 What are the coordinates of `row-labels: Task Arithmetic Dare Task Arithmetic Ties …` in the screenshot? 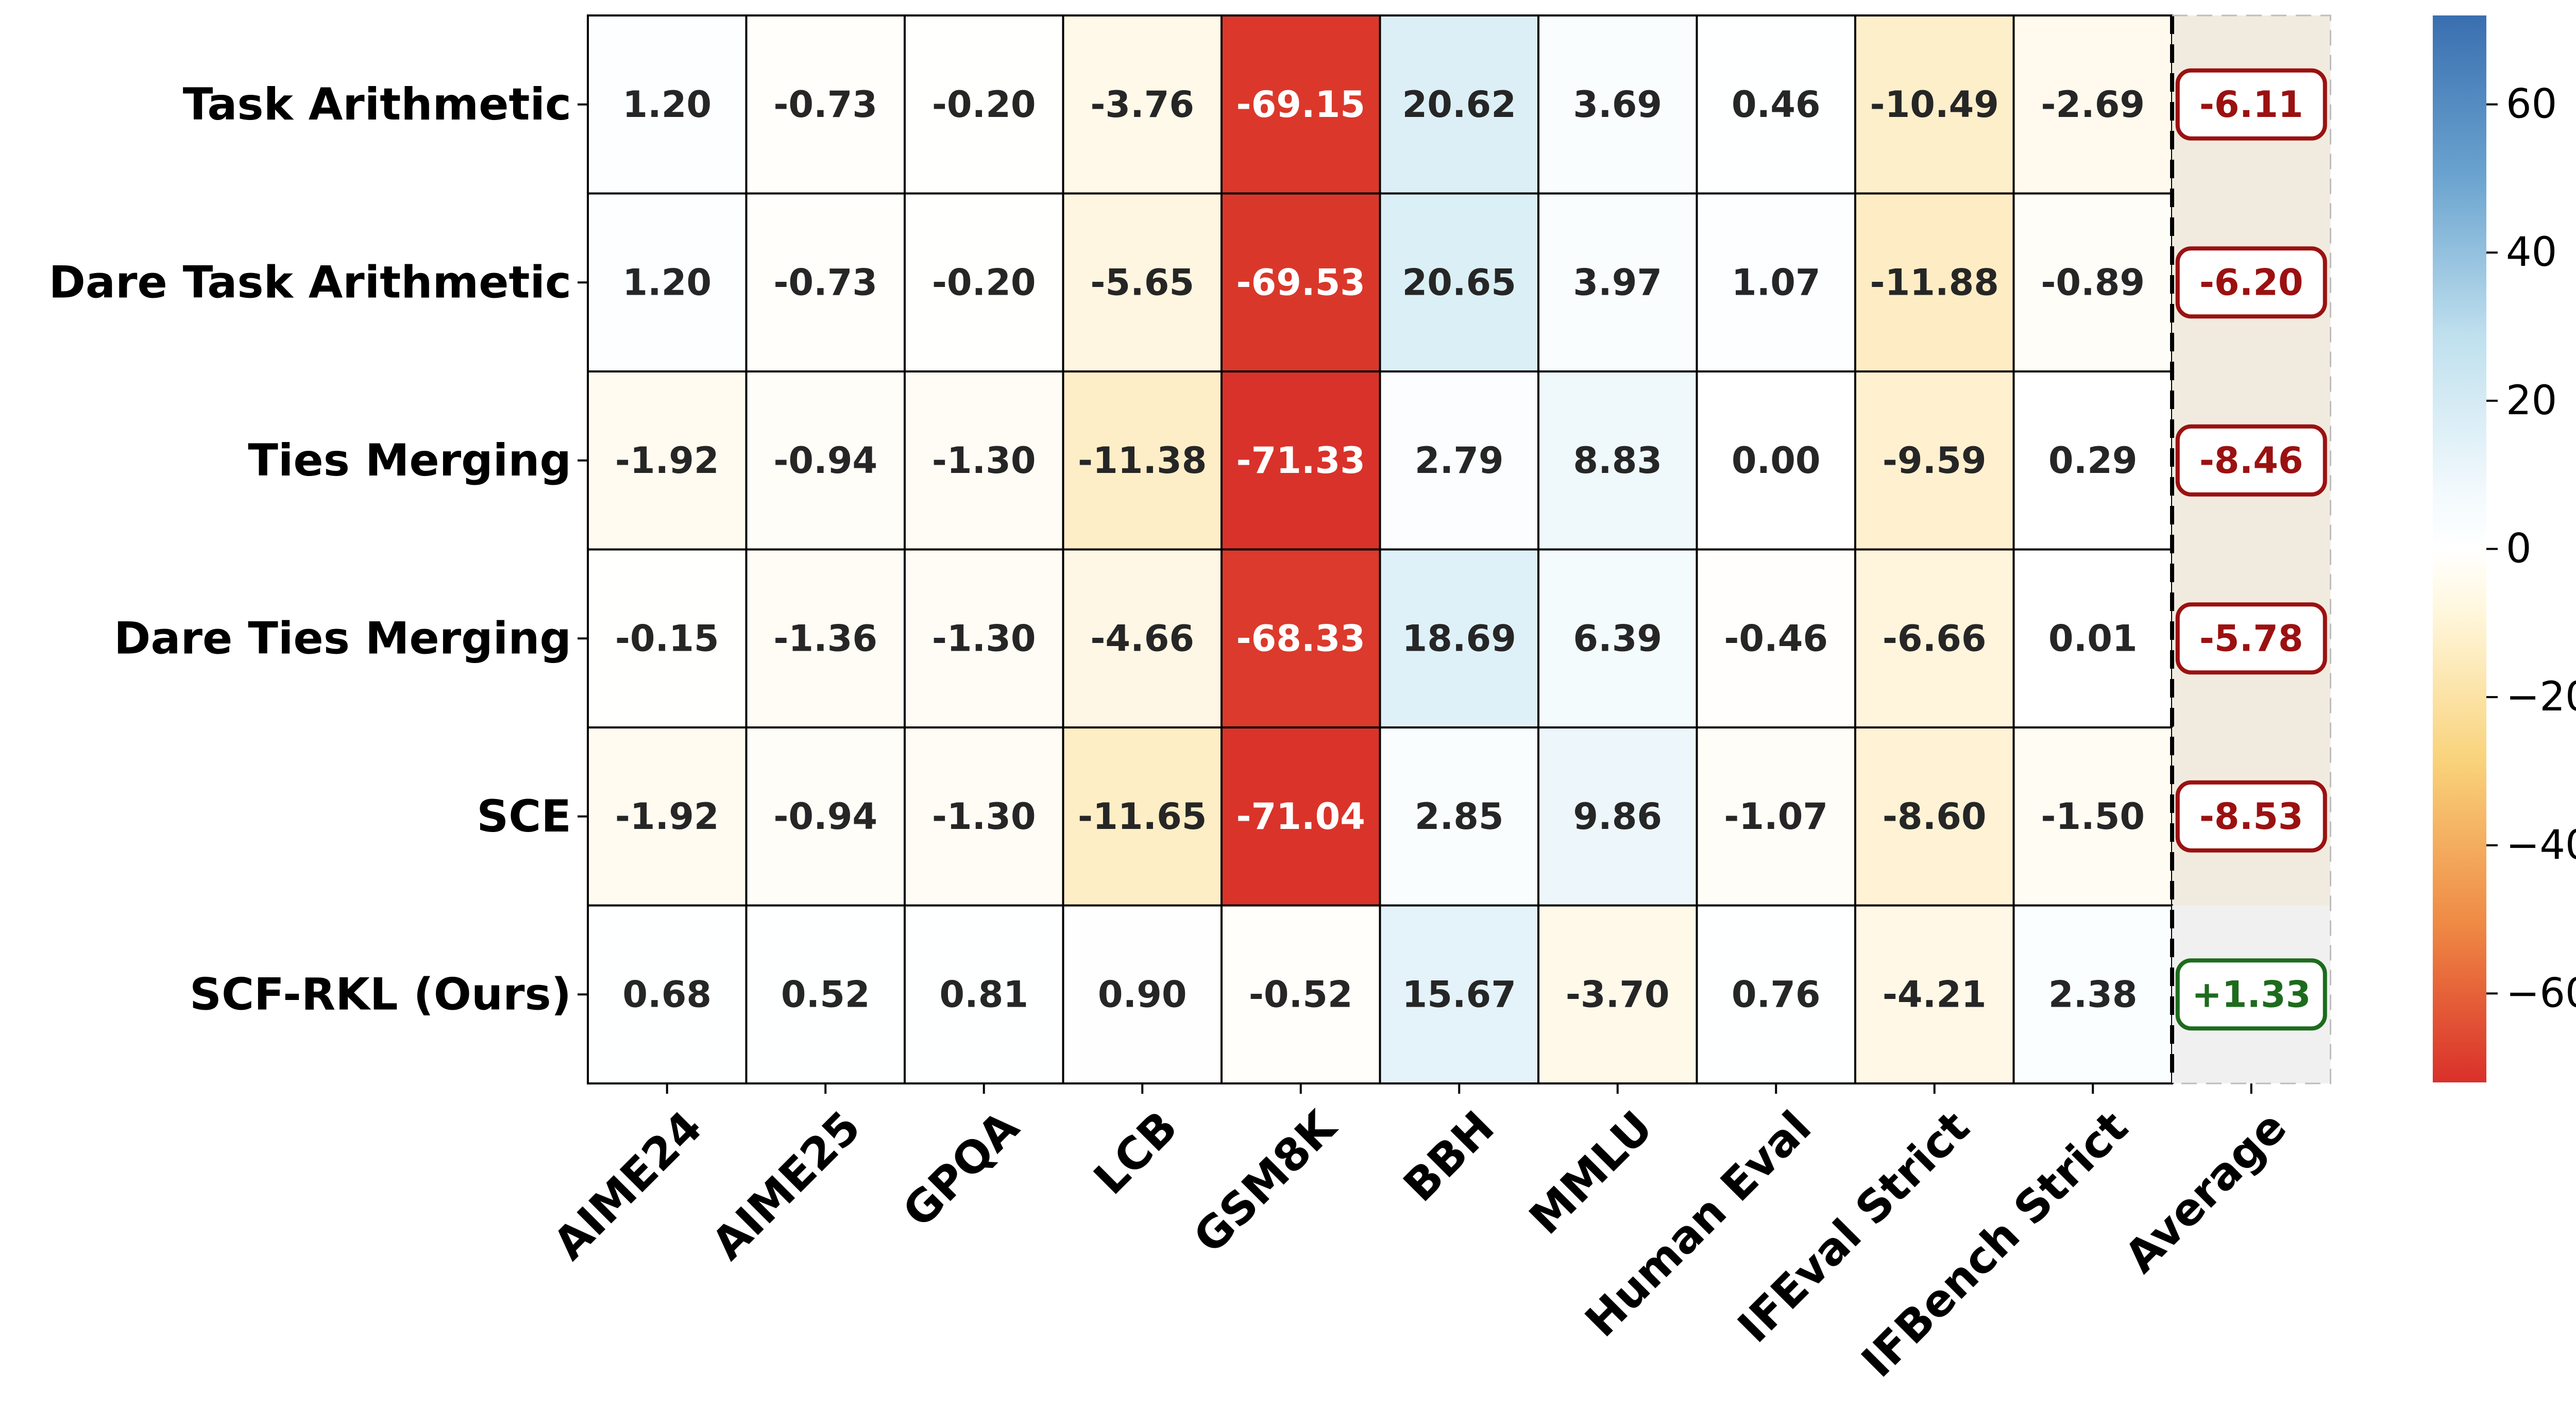 It's located at (318, 549).